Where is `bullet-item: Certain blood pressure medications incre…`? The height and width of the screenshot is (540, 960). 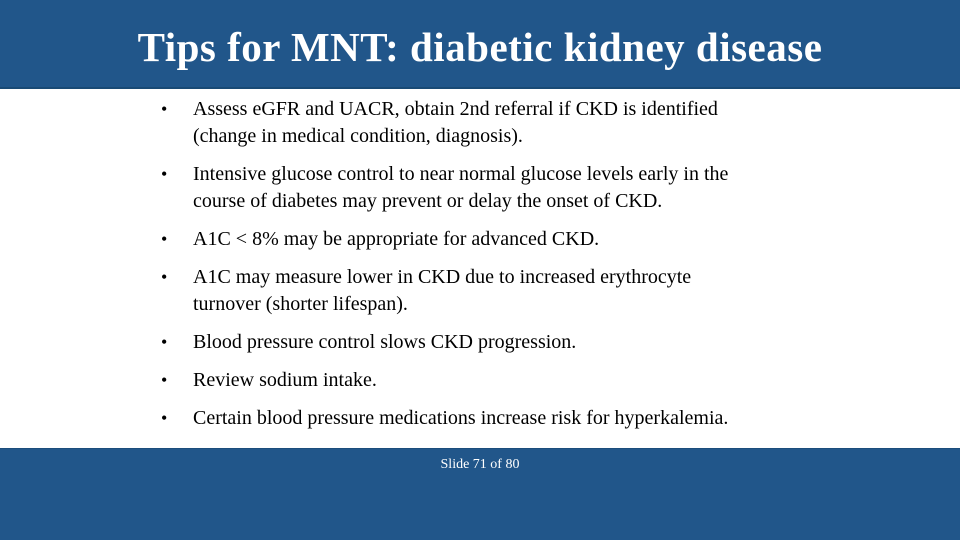
bullet-item: Certain blood pressure medications incre… is located at coordinates (492, 418).